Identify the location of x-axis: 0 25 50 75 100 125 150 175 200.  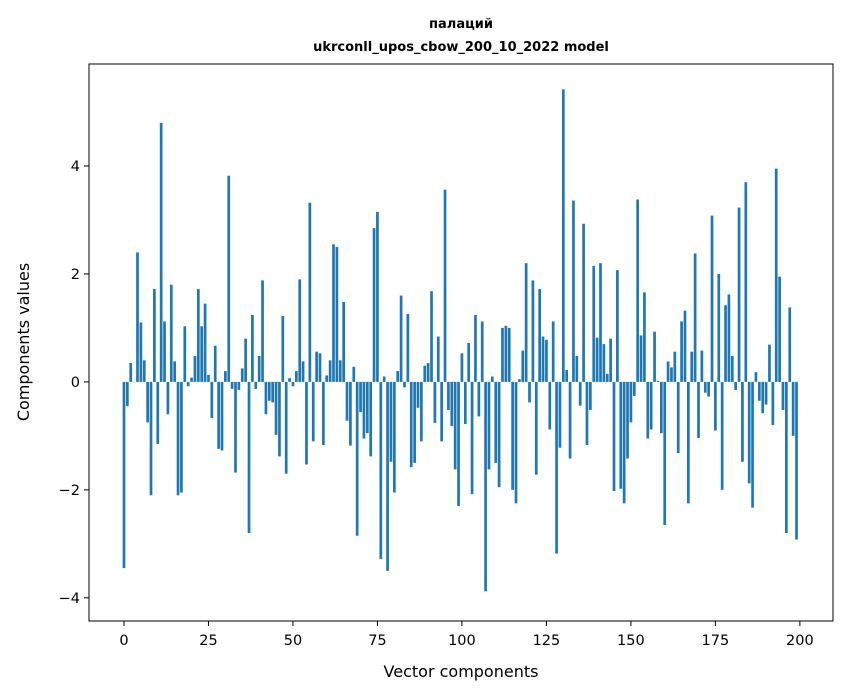
(466, 635).